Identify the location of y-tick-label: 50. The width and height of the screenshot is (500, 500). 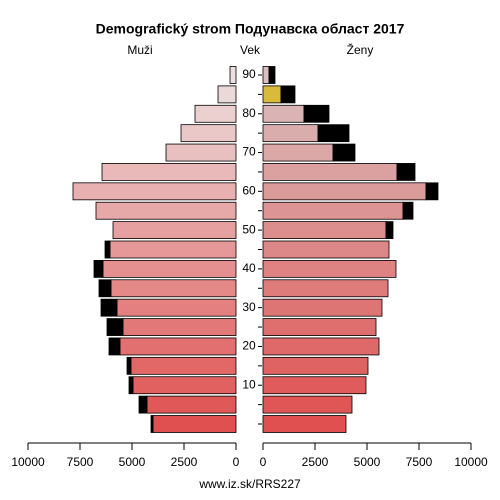
(249, 229).